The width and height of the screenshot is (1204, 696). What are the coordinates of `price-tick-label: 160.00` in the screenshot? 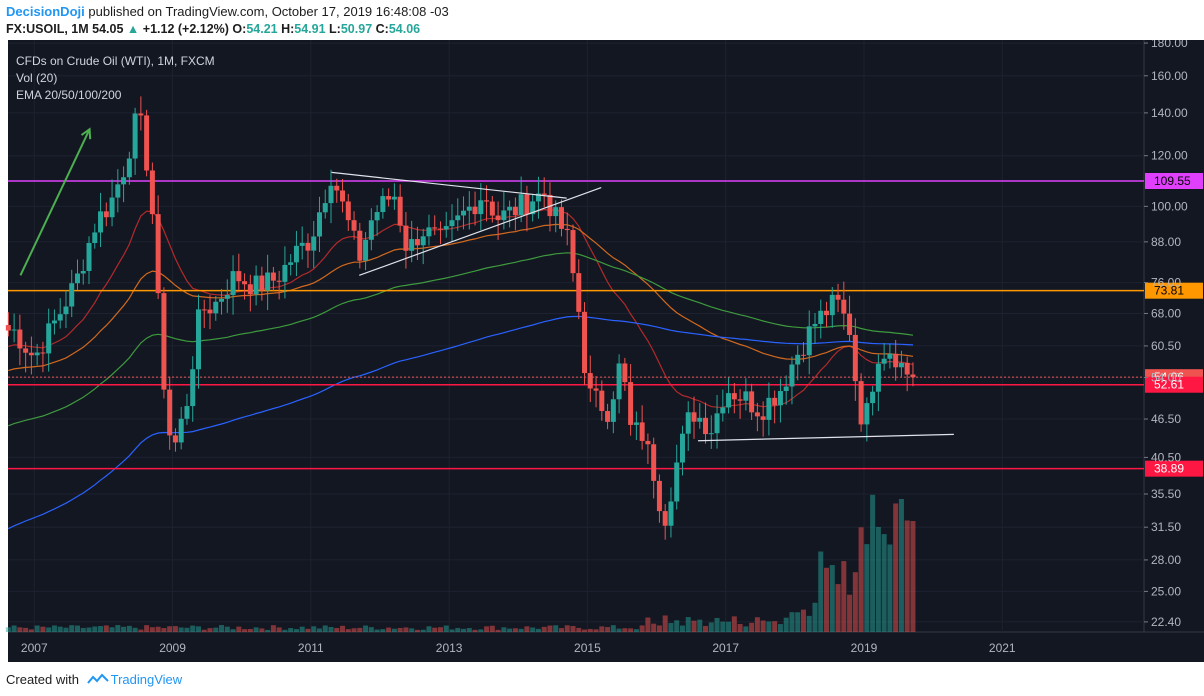 It's located at (1169, 76).